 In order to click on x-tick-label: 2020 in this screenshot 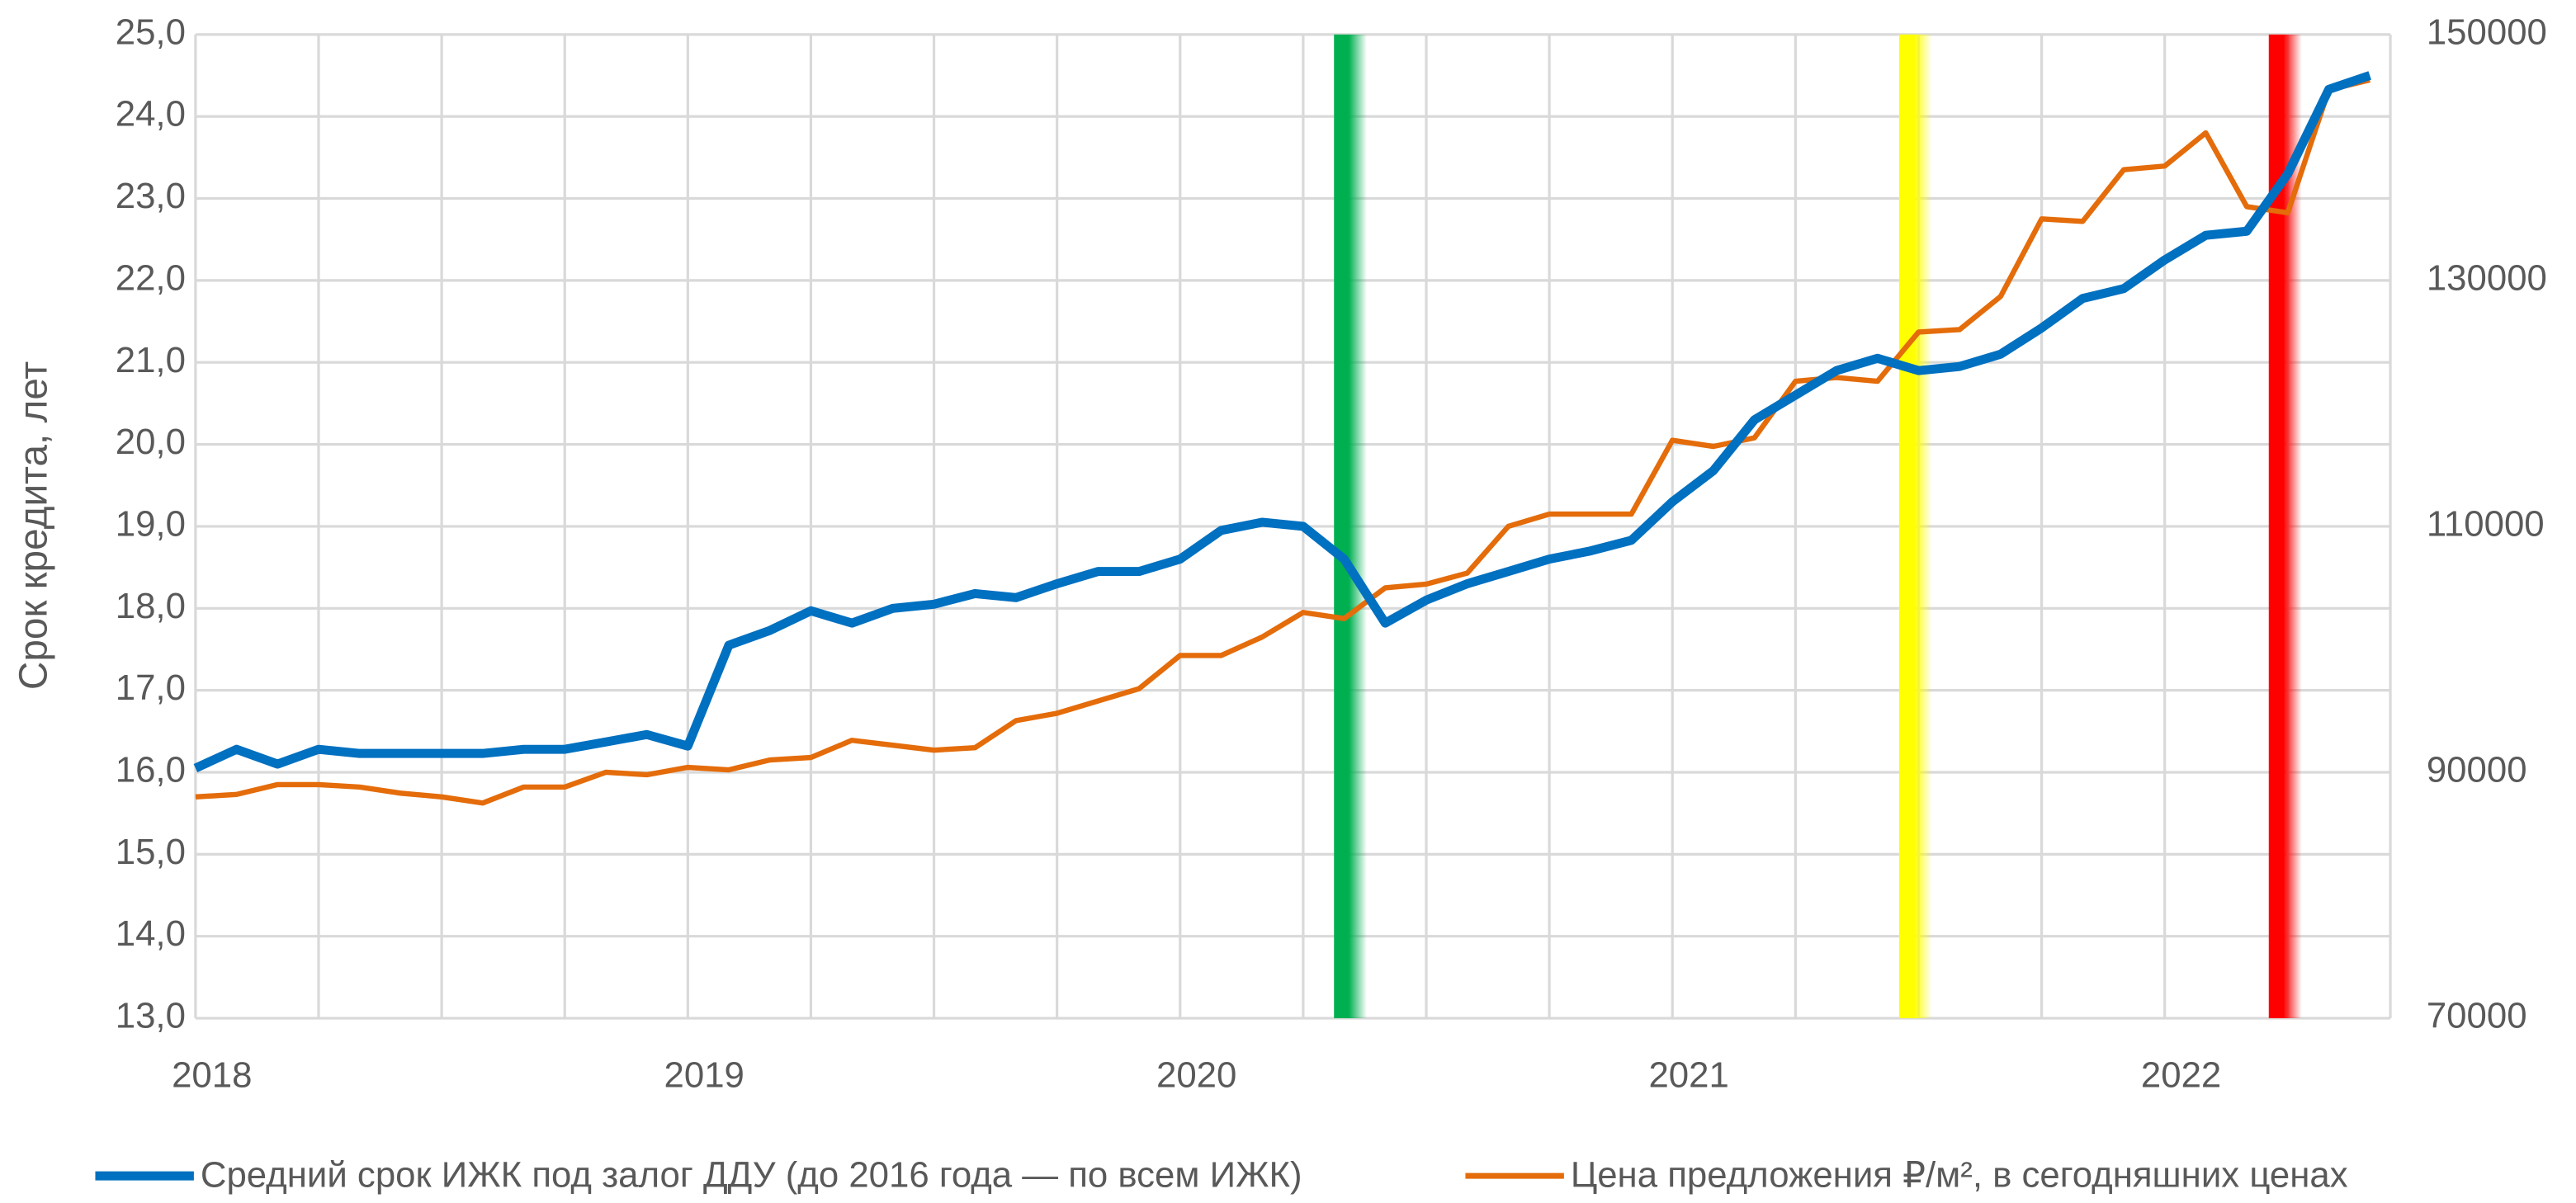, I will do `click(1196, 1074)`.